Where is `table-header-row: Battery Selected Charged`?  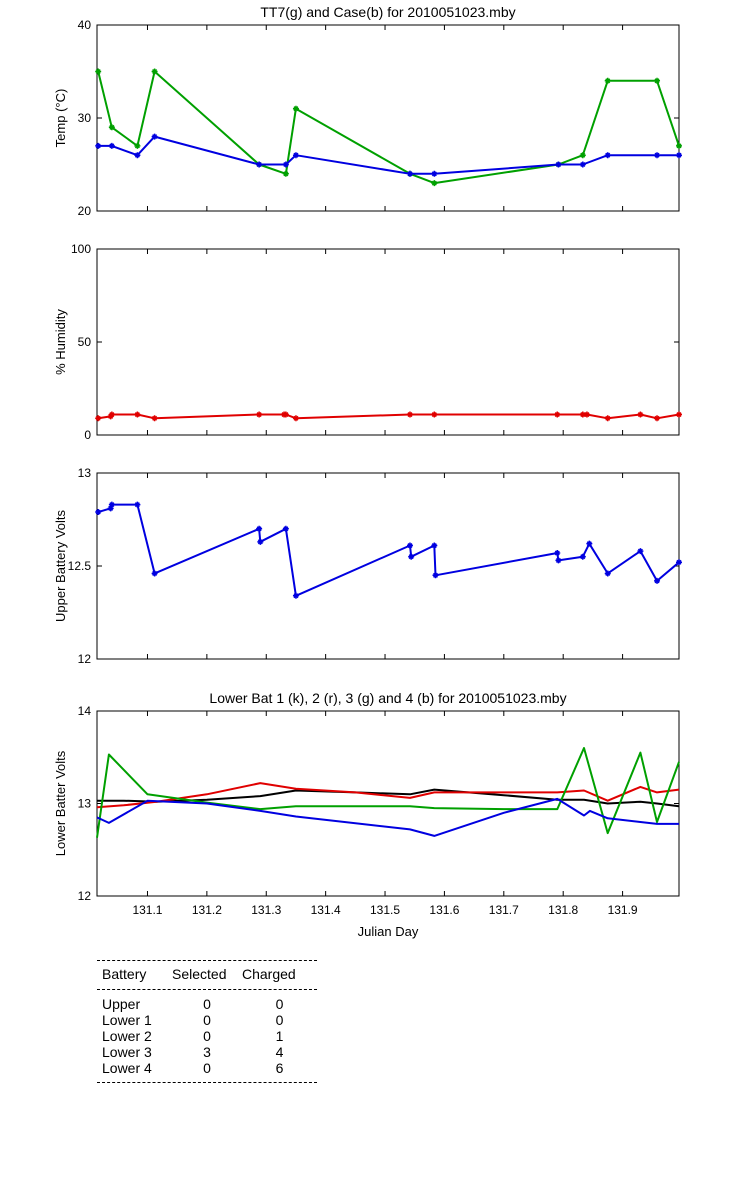 table-header-row: Battery Selected Charged is located at coordinates (207, 975).